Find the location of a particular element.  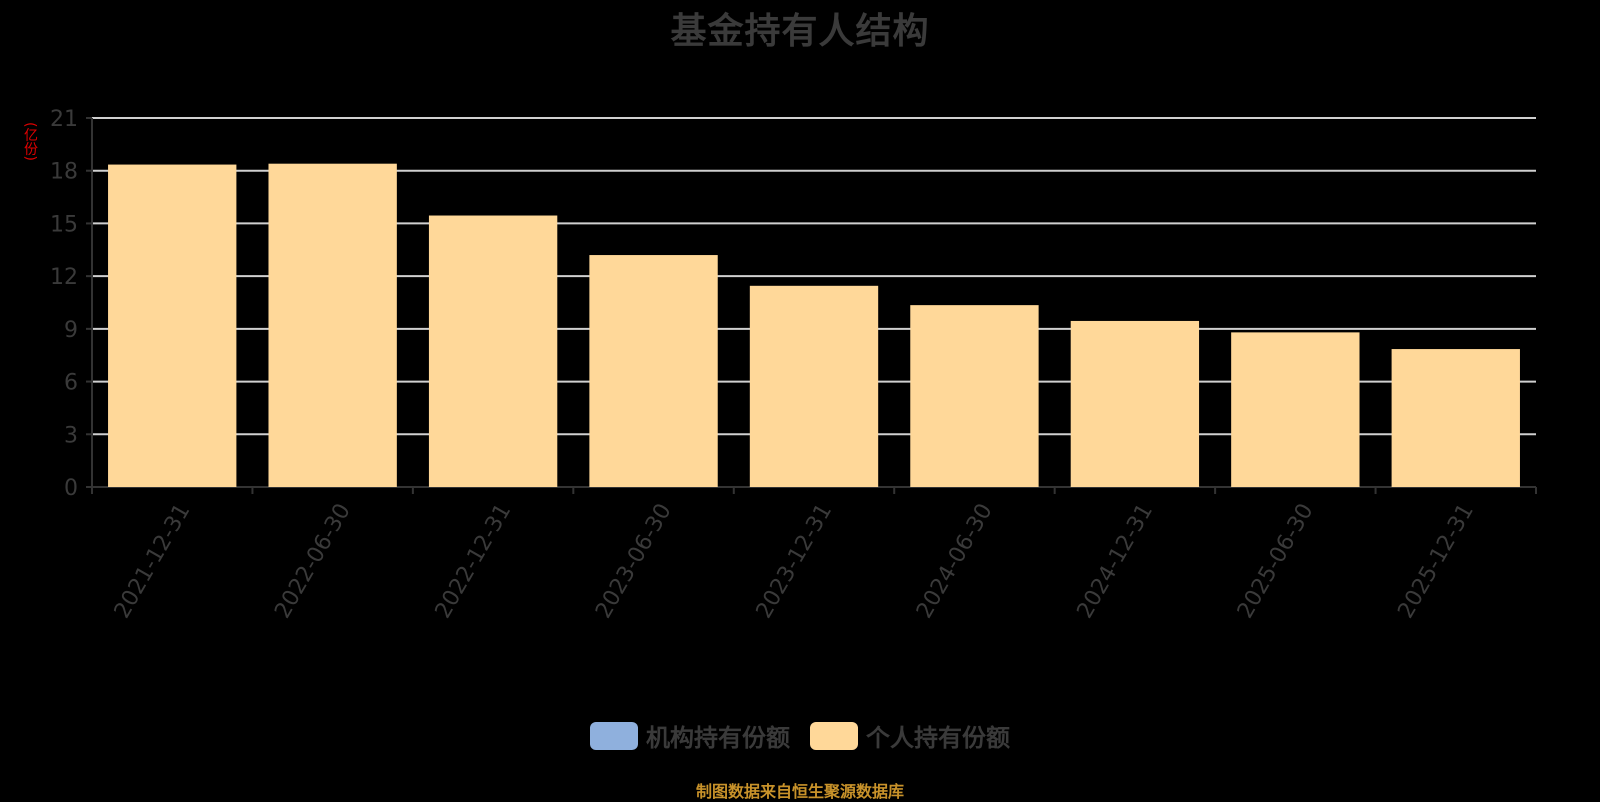

x-tick-label: 2024-12-31 is located at coordinates (1116, 561).